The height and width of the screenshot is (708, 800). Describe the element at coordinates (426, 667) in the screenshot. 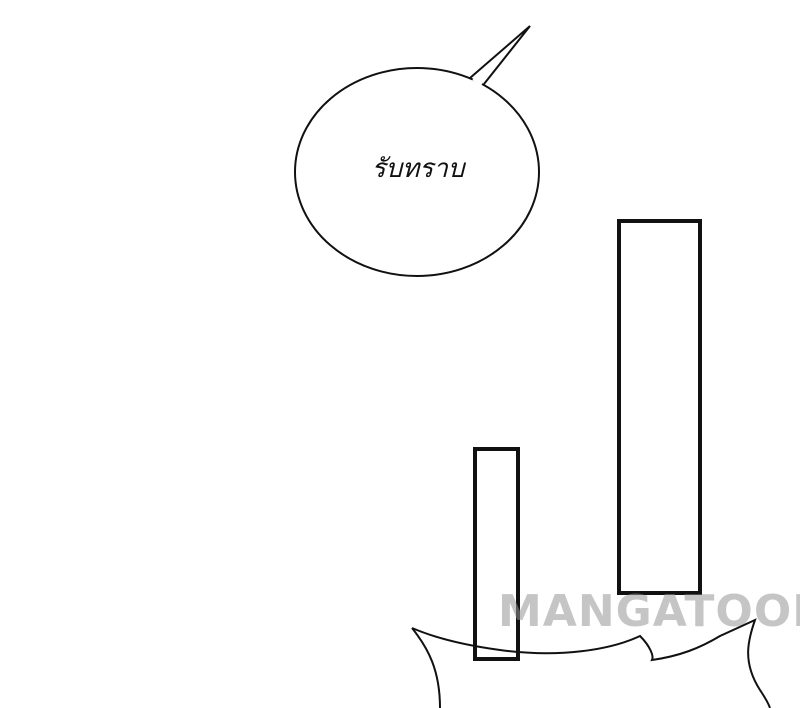

I see `wavy-ground-left` at that location.